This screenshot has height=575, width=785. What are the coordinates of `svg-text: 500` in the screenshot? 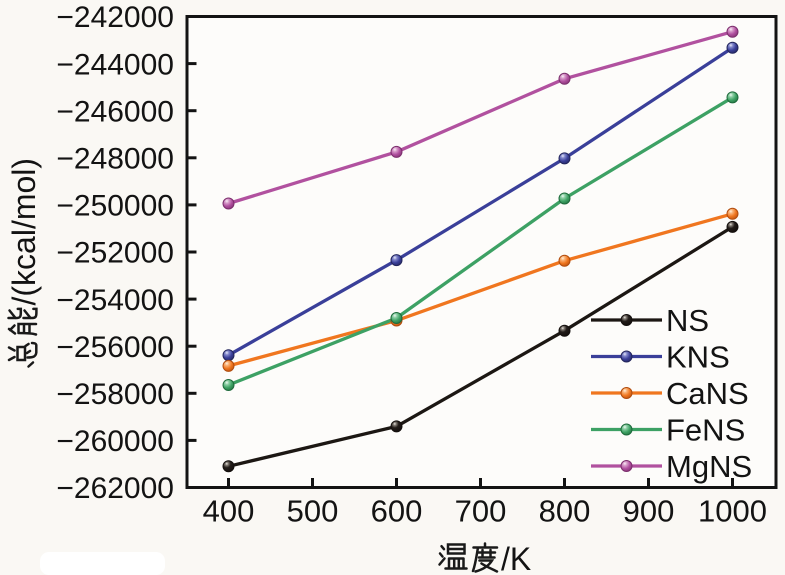 It's located at (313, 511).